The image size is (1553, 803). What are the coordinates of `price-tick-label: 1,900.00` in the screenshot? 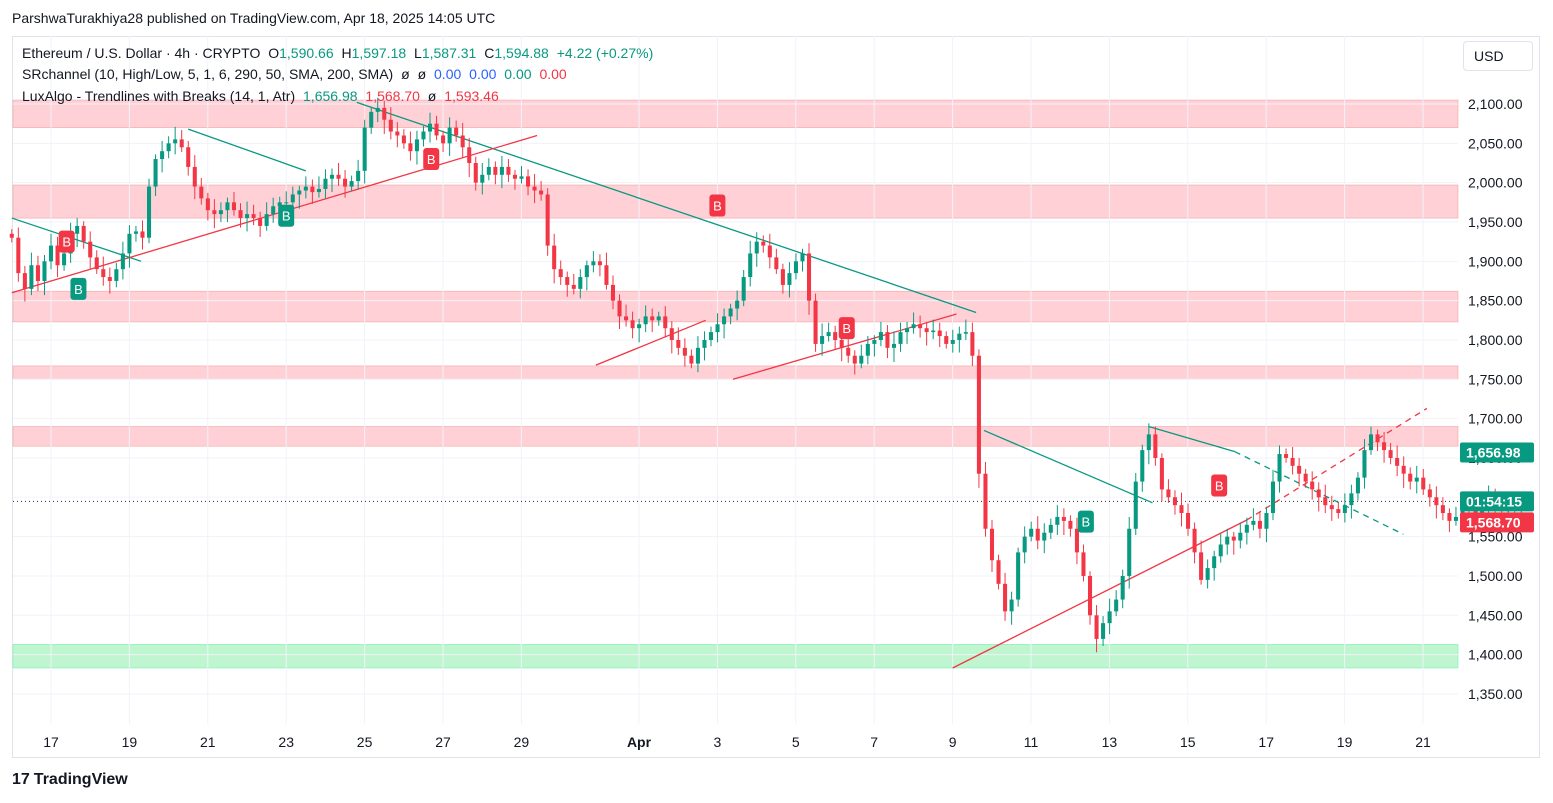 It's located at (1495, 261).